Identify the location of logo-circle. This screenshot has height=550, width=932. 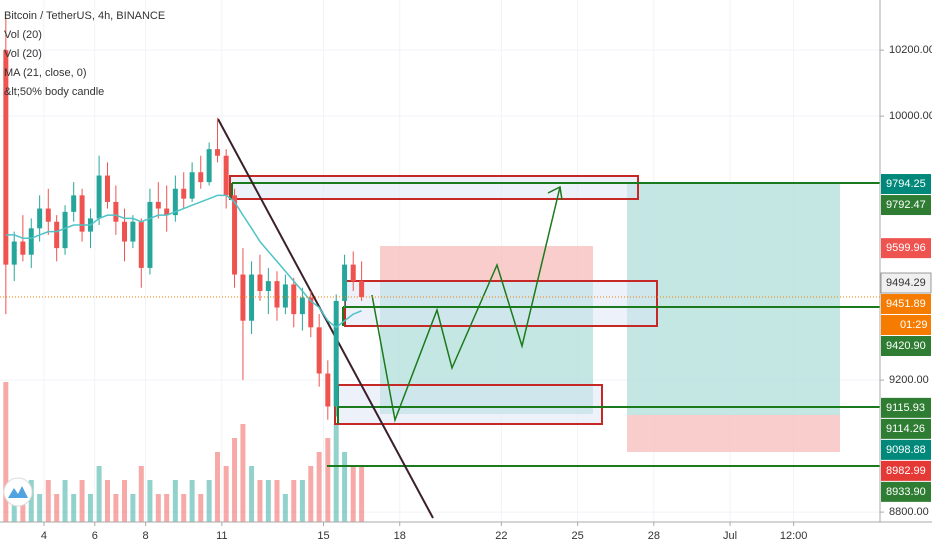
(18, 492).